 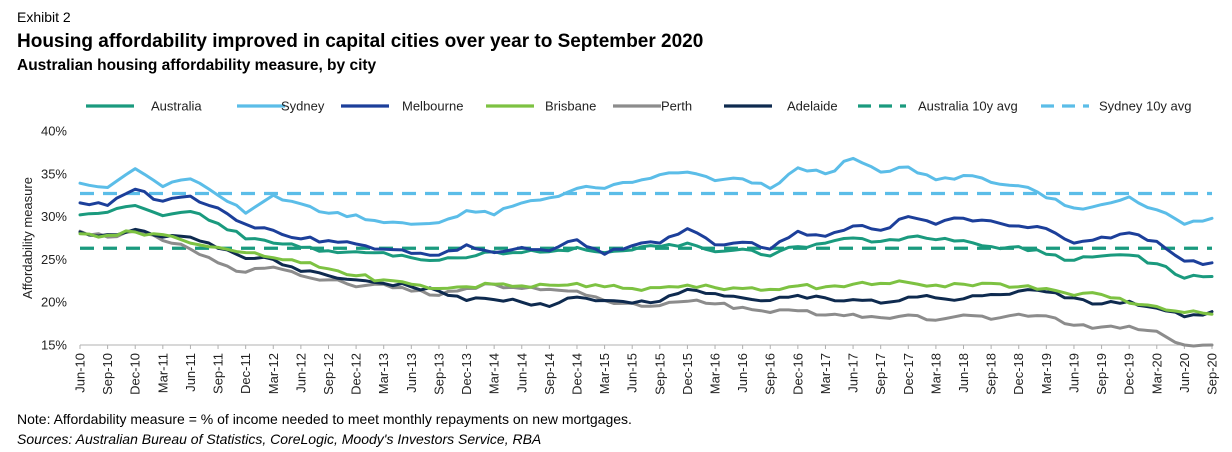 I want to click on y-axis: 15% 20% 25% 30% 35% 40%, so click(x=54, y=238).